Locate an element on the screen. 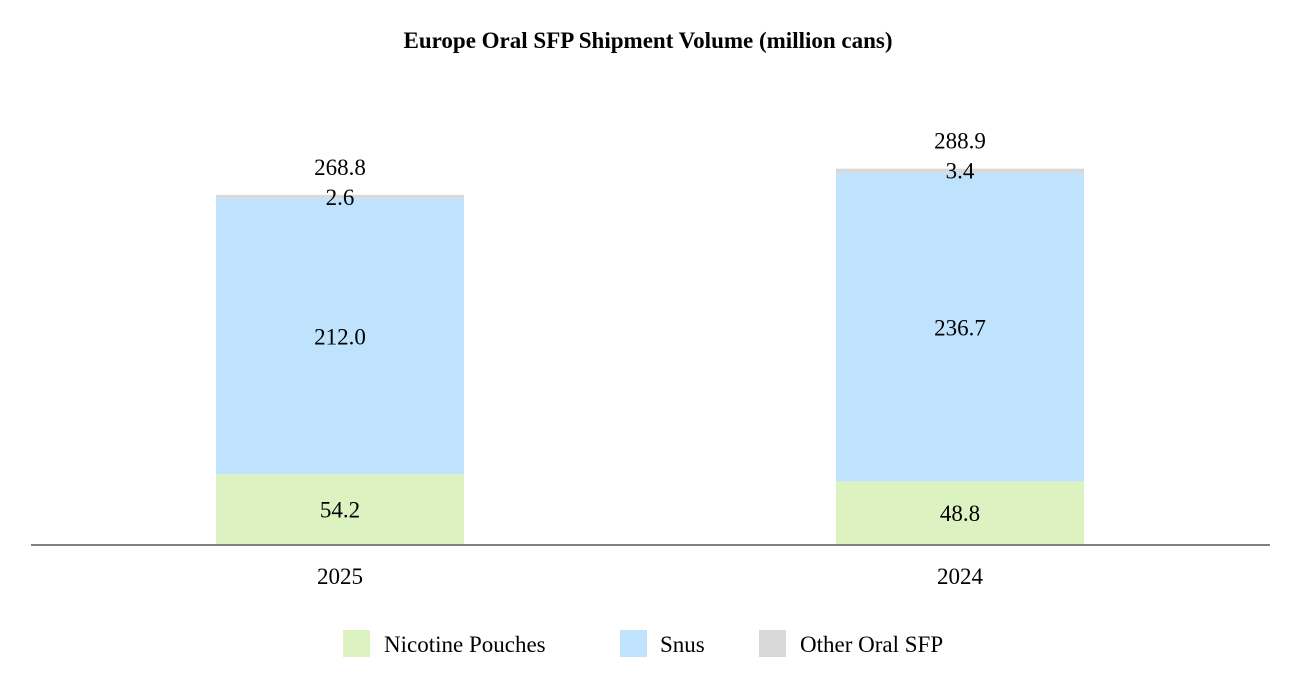 Image resolution: width=1300 pixels, height=700 pixels. bar-other-oral-sfp-2025 is located at coordinates (340, 196).